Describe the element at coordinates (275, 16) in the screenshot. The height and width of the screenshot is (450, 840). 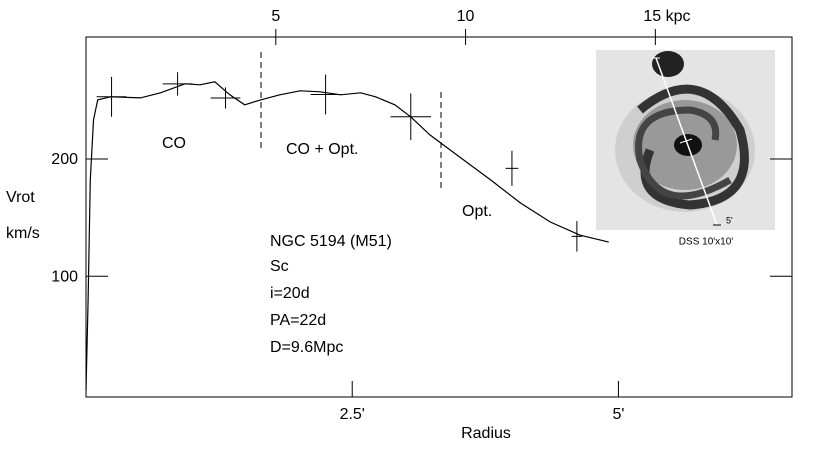
I see `x2-tick-label: 5` at that location.